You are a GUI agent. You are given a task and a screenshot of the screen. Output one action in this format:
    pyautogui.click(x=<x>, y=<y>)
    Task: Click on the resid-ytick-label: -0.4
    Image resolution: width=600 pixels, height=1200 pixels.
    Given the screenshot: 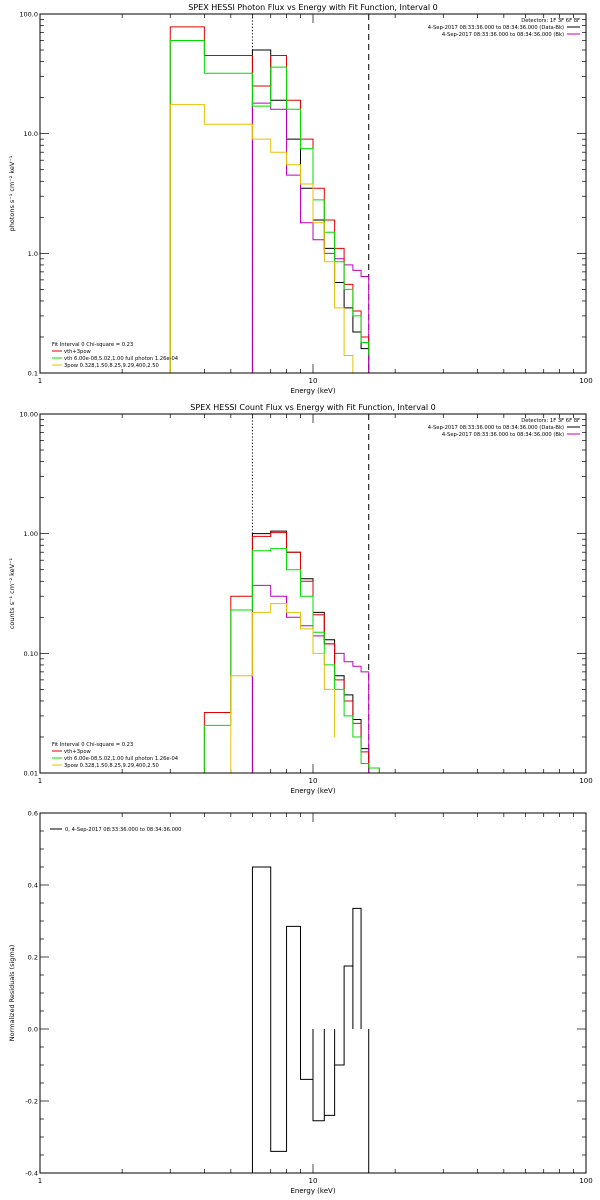 What is the action you would take?
    pyautogui.click(x=31, y=1174)
    